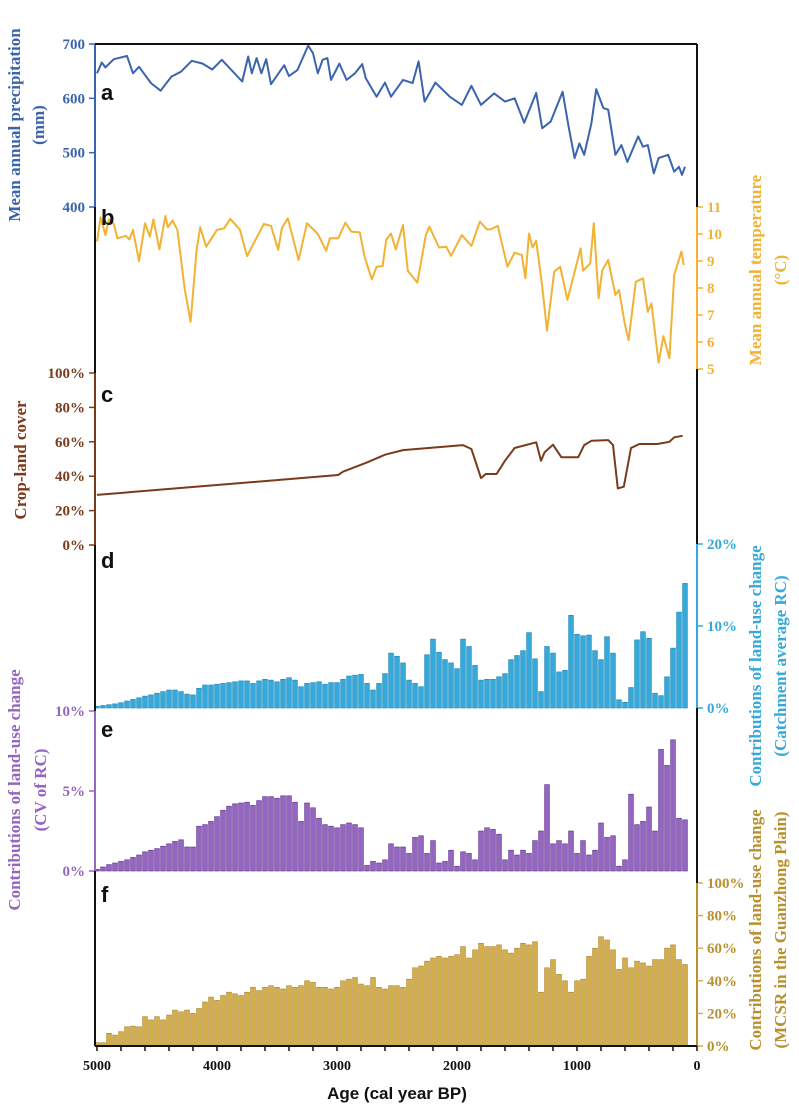  Describe the element at coordinates (217, 1066) in the screenshot. I see `x-tick-label: 4000` at that location.